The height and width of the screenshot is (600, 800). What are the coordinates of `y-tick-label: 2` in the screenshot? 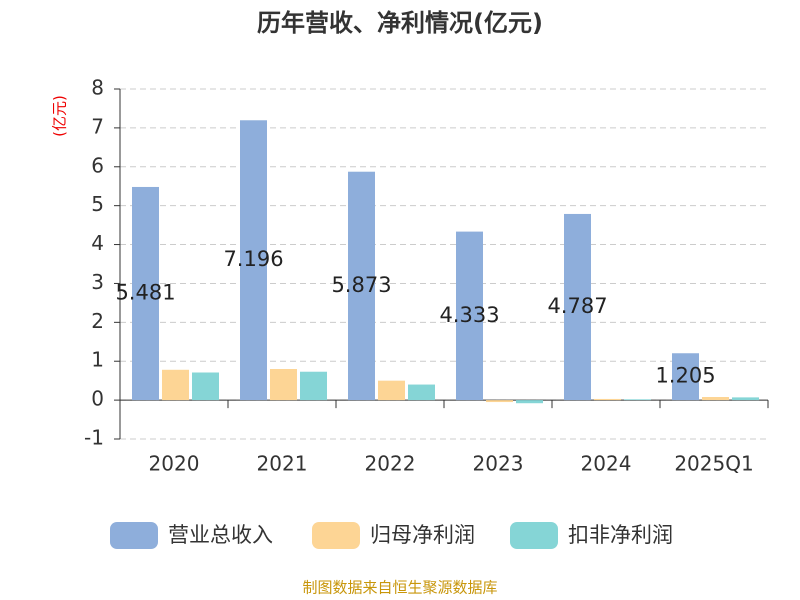 It's located at (97, 321).